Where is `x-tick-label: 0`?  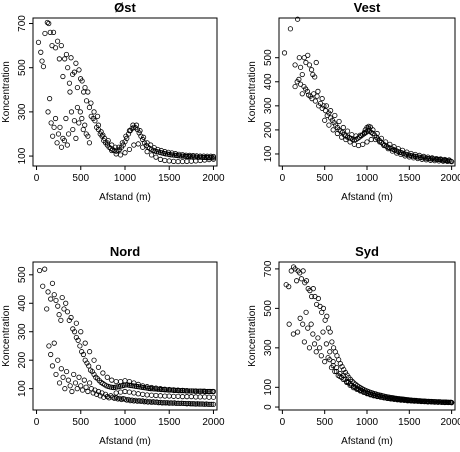 x-tick-label: 0 is located at coordinates (37, 422).